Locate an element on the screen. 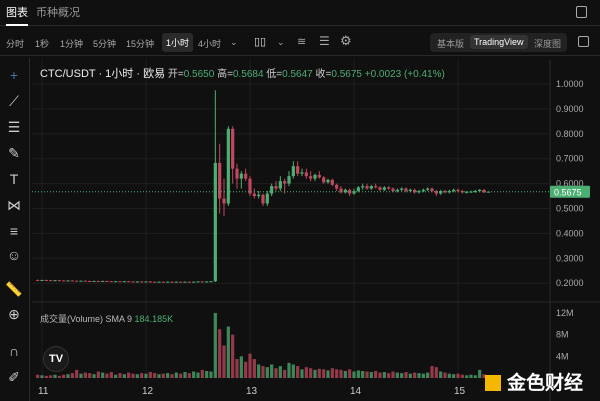 Image resolution: width=600 pixels, height=401 pixels. tab-coin-overview: 币种概况 is located at coordinates (58, 13).